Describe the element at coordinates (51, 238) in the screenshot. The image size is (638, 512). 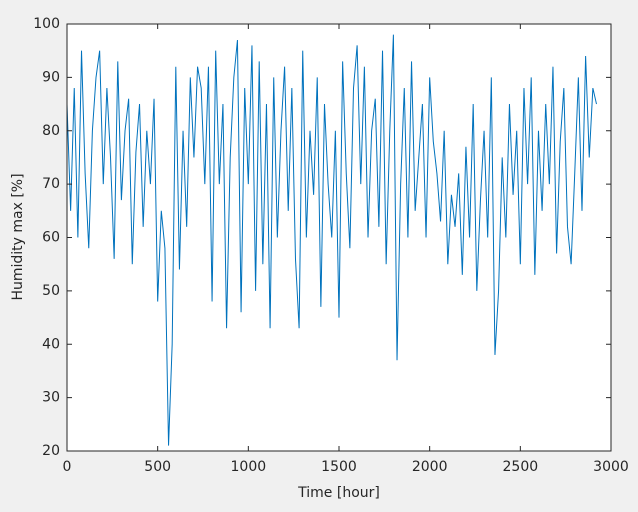
I see `y-tick-label: 60` at that location.